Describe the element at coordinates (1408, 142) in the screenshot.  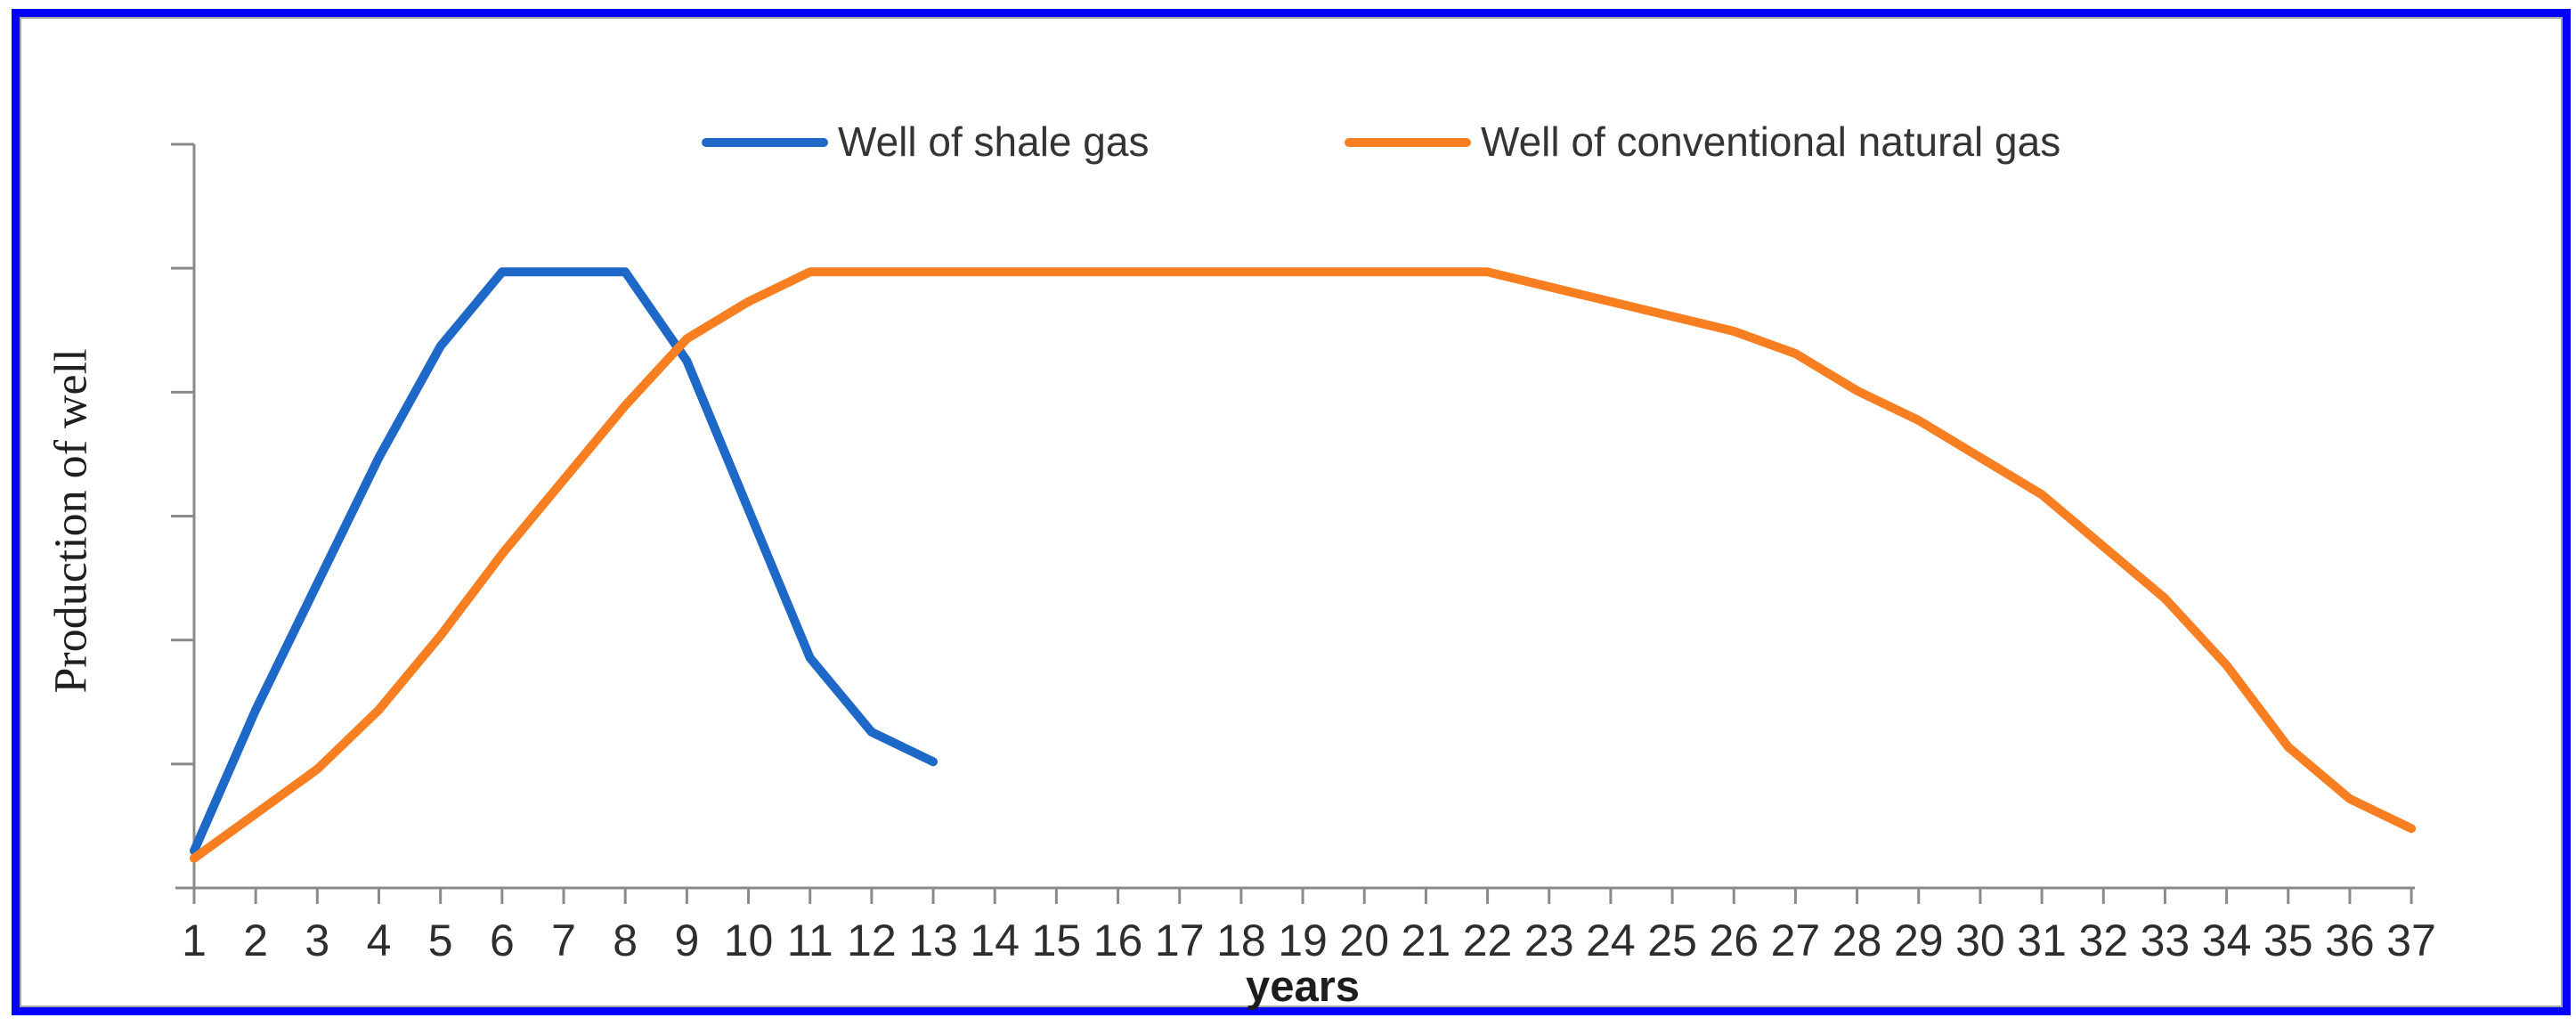
I see `conventional-gas-legend-swatch` at that location.